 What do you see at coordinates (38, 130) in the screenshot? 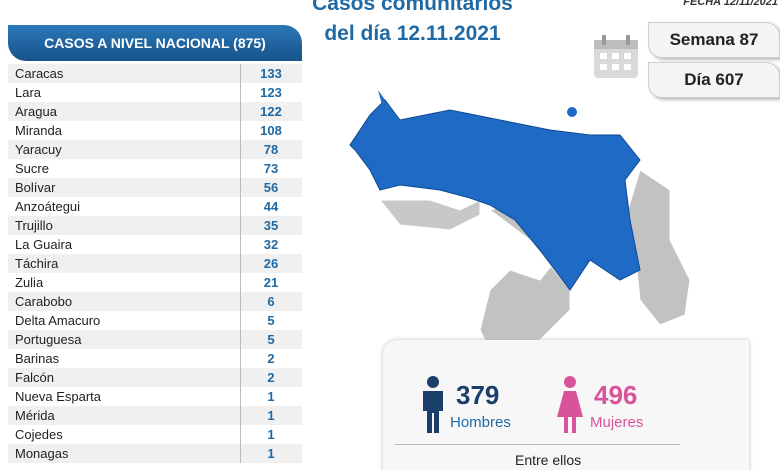
I see `state: Miranda` at bounding box center [38, 130].